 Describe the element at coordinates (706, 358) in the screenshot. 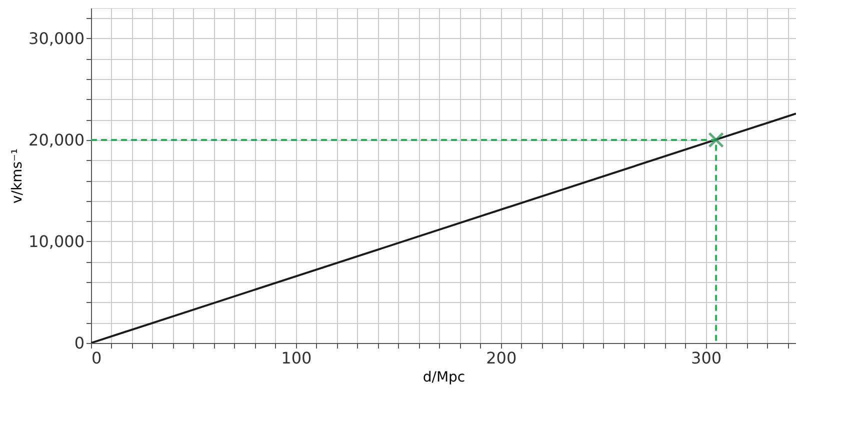

I see `x-tick-label: 300` at that location.